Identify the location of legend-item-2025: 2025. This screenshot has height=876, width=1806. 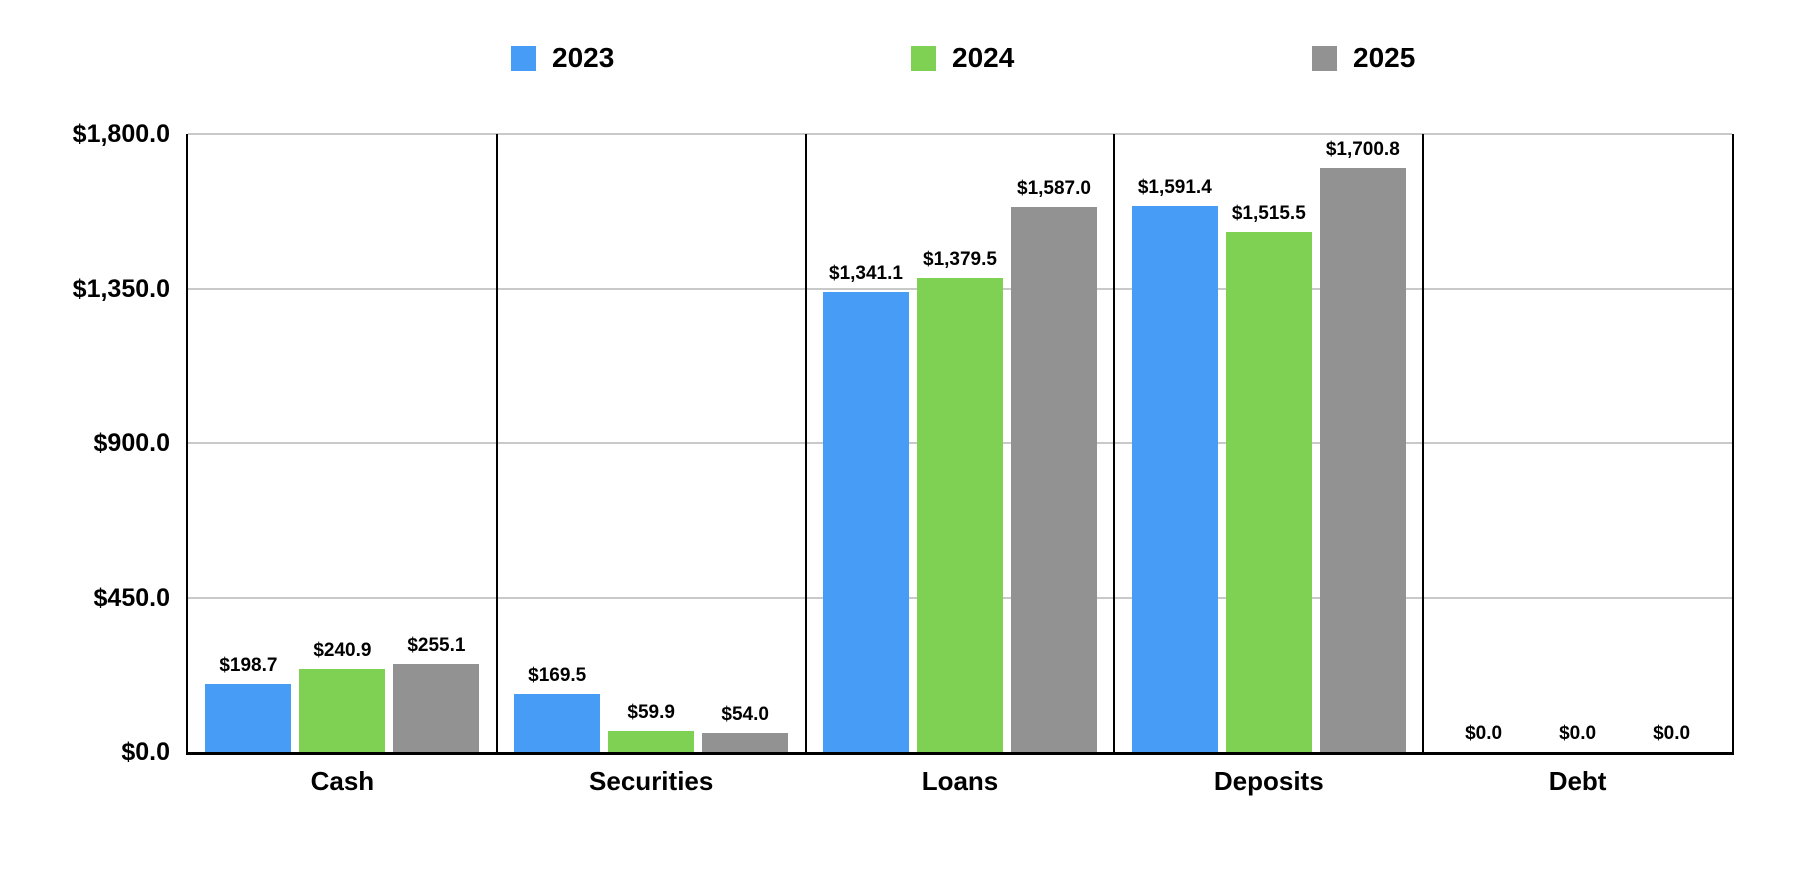
(1363, 58).